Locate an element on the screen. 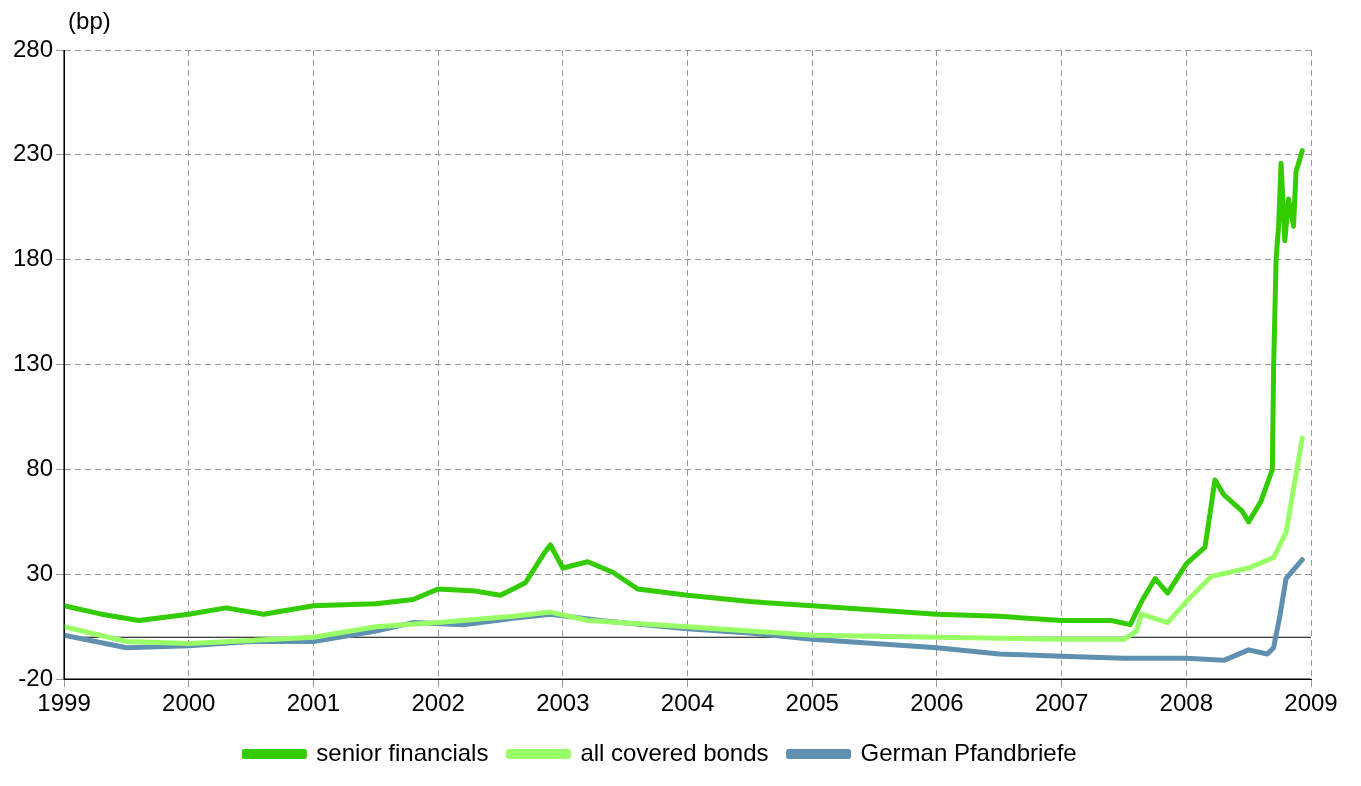  y-tick-label: 280 is located at coordinates (33, 48).